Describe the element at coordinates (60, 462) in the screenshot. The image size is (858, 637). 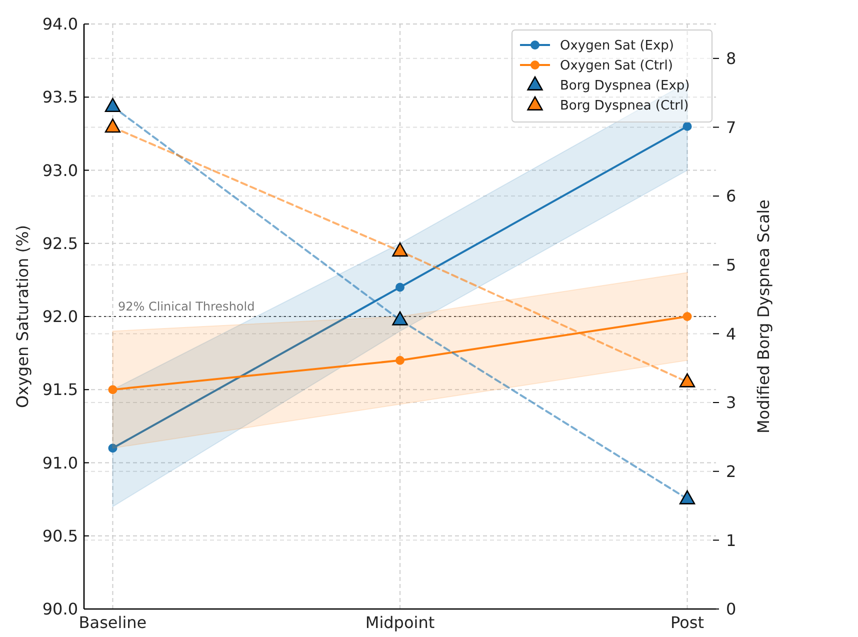
I see `y-tick-label: 91.0` at that location.